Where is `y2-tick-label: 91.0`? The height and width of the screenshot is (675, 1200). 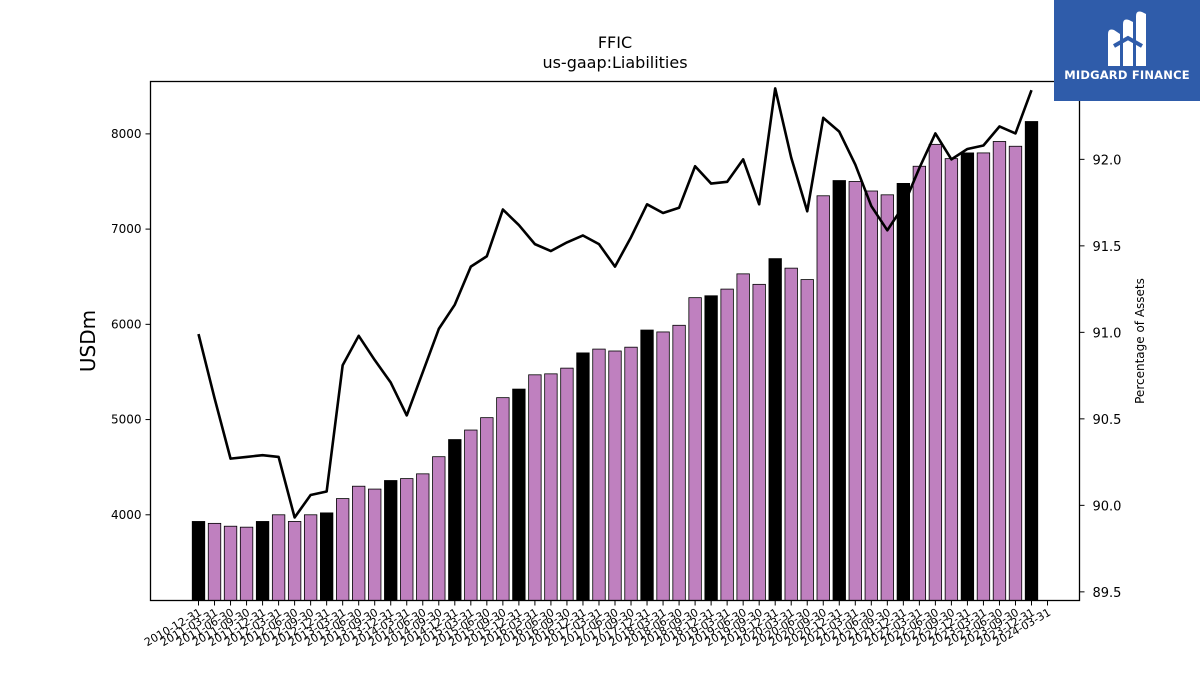
y2-tick-label: 91.0 is located at coordinates (1107, 333).